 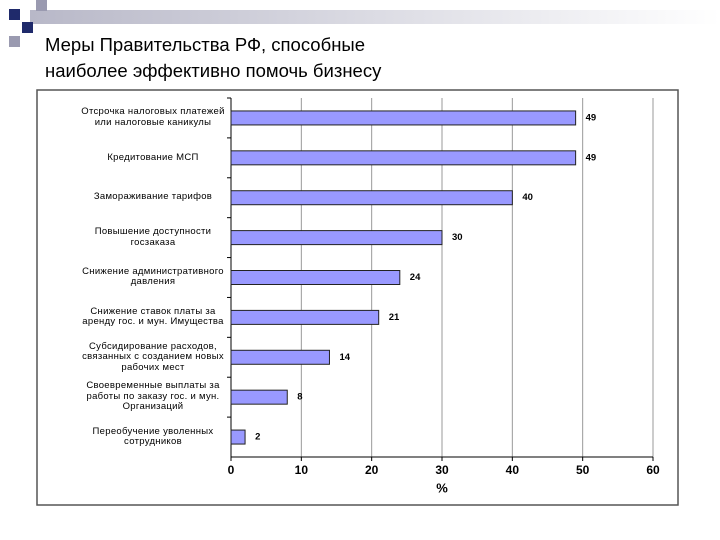 I want to click on y-tick-label: Замораживание тарифов, so click(x=153, y=197).